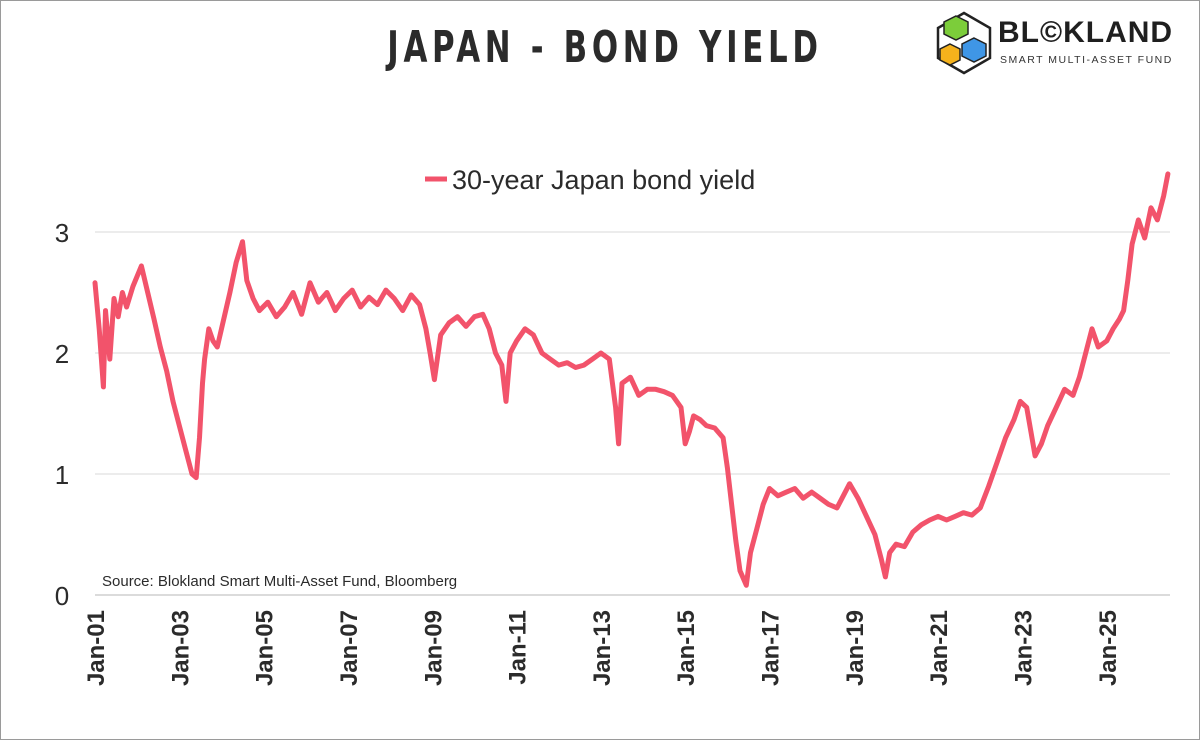 The height and width of the screenshot is (740, 1200). I want to click on x-tick-label: Jan-25, so click(1108, 648).